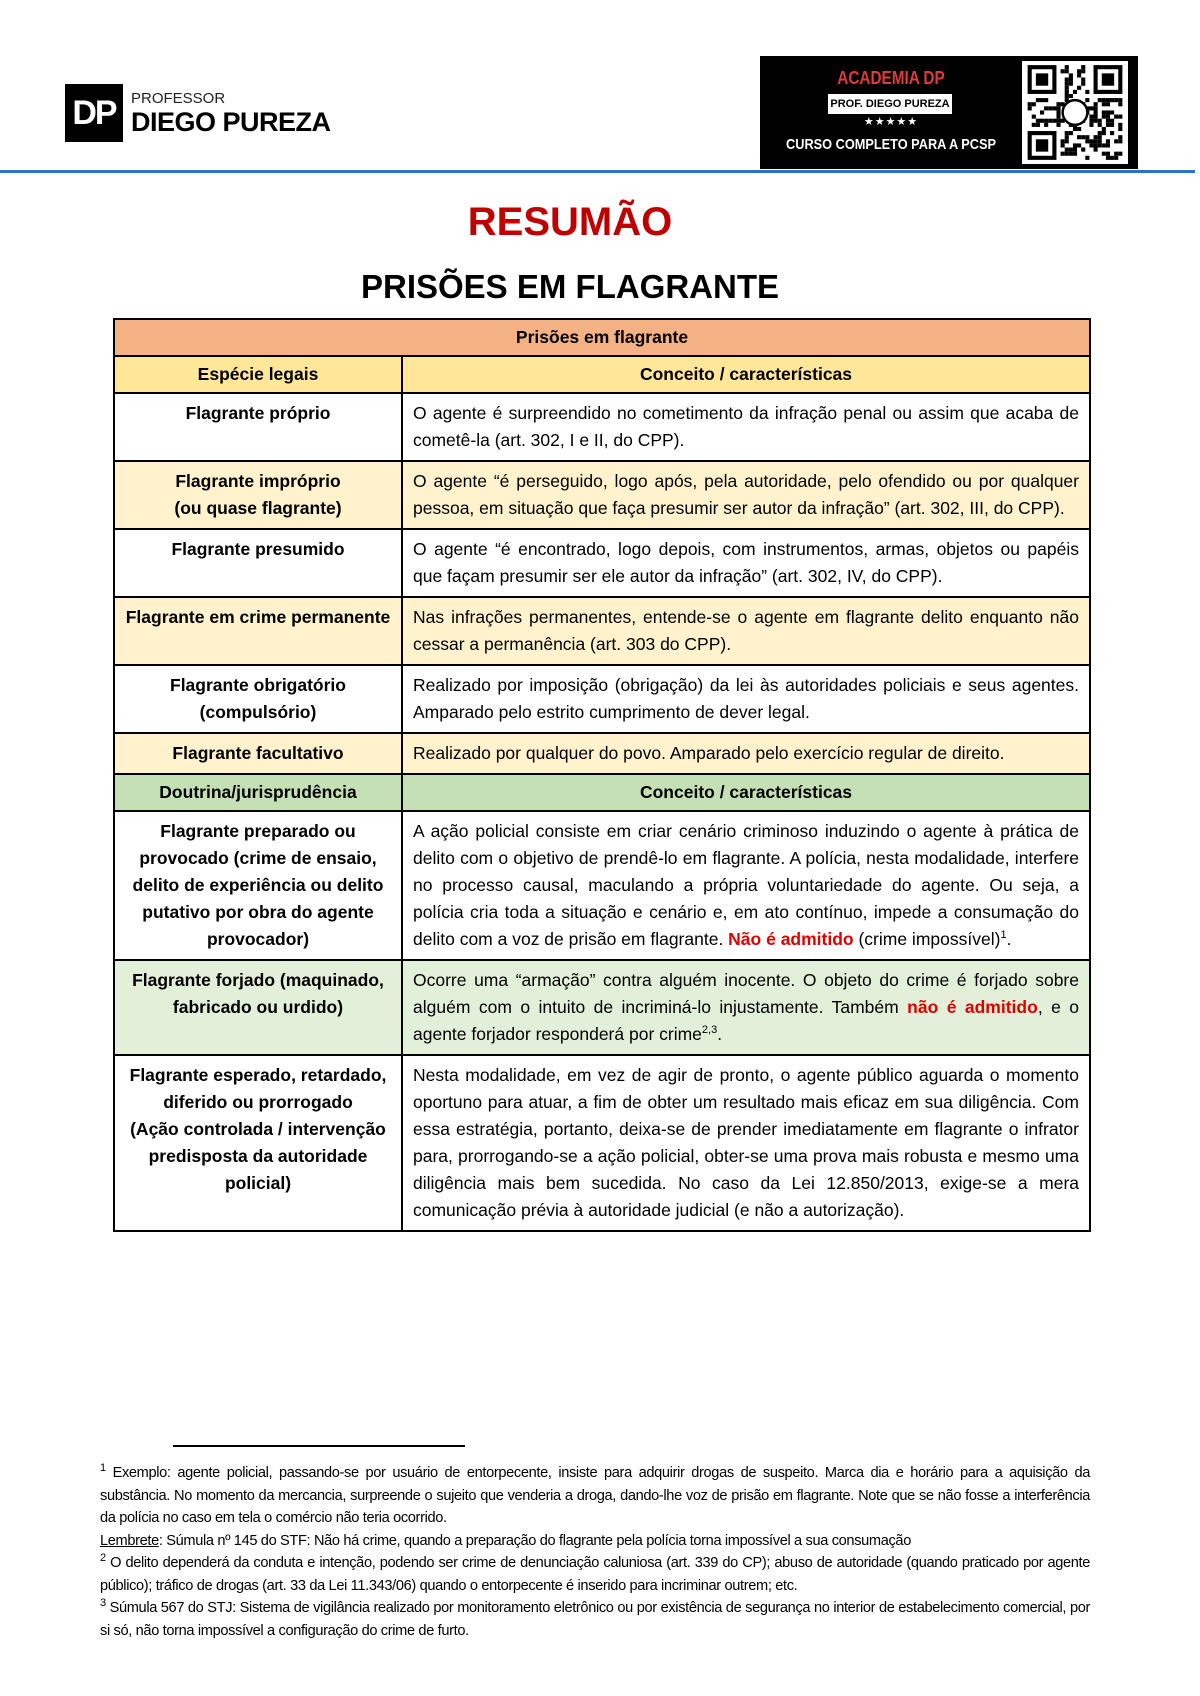 Image resolution: width=1200 pixels, height=1696 pixels. What do you see at coordinates (891, 78) in the screenshot?
I see `banner-title: ACADEMIA DP` at bounding box center [891, 78].